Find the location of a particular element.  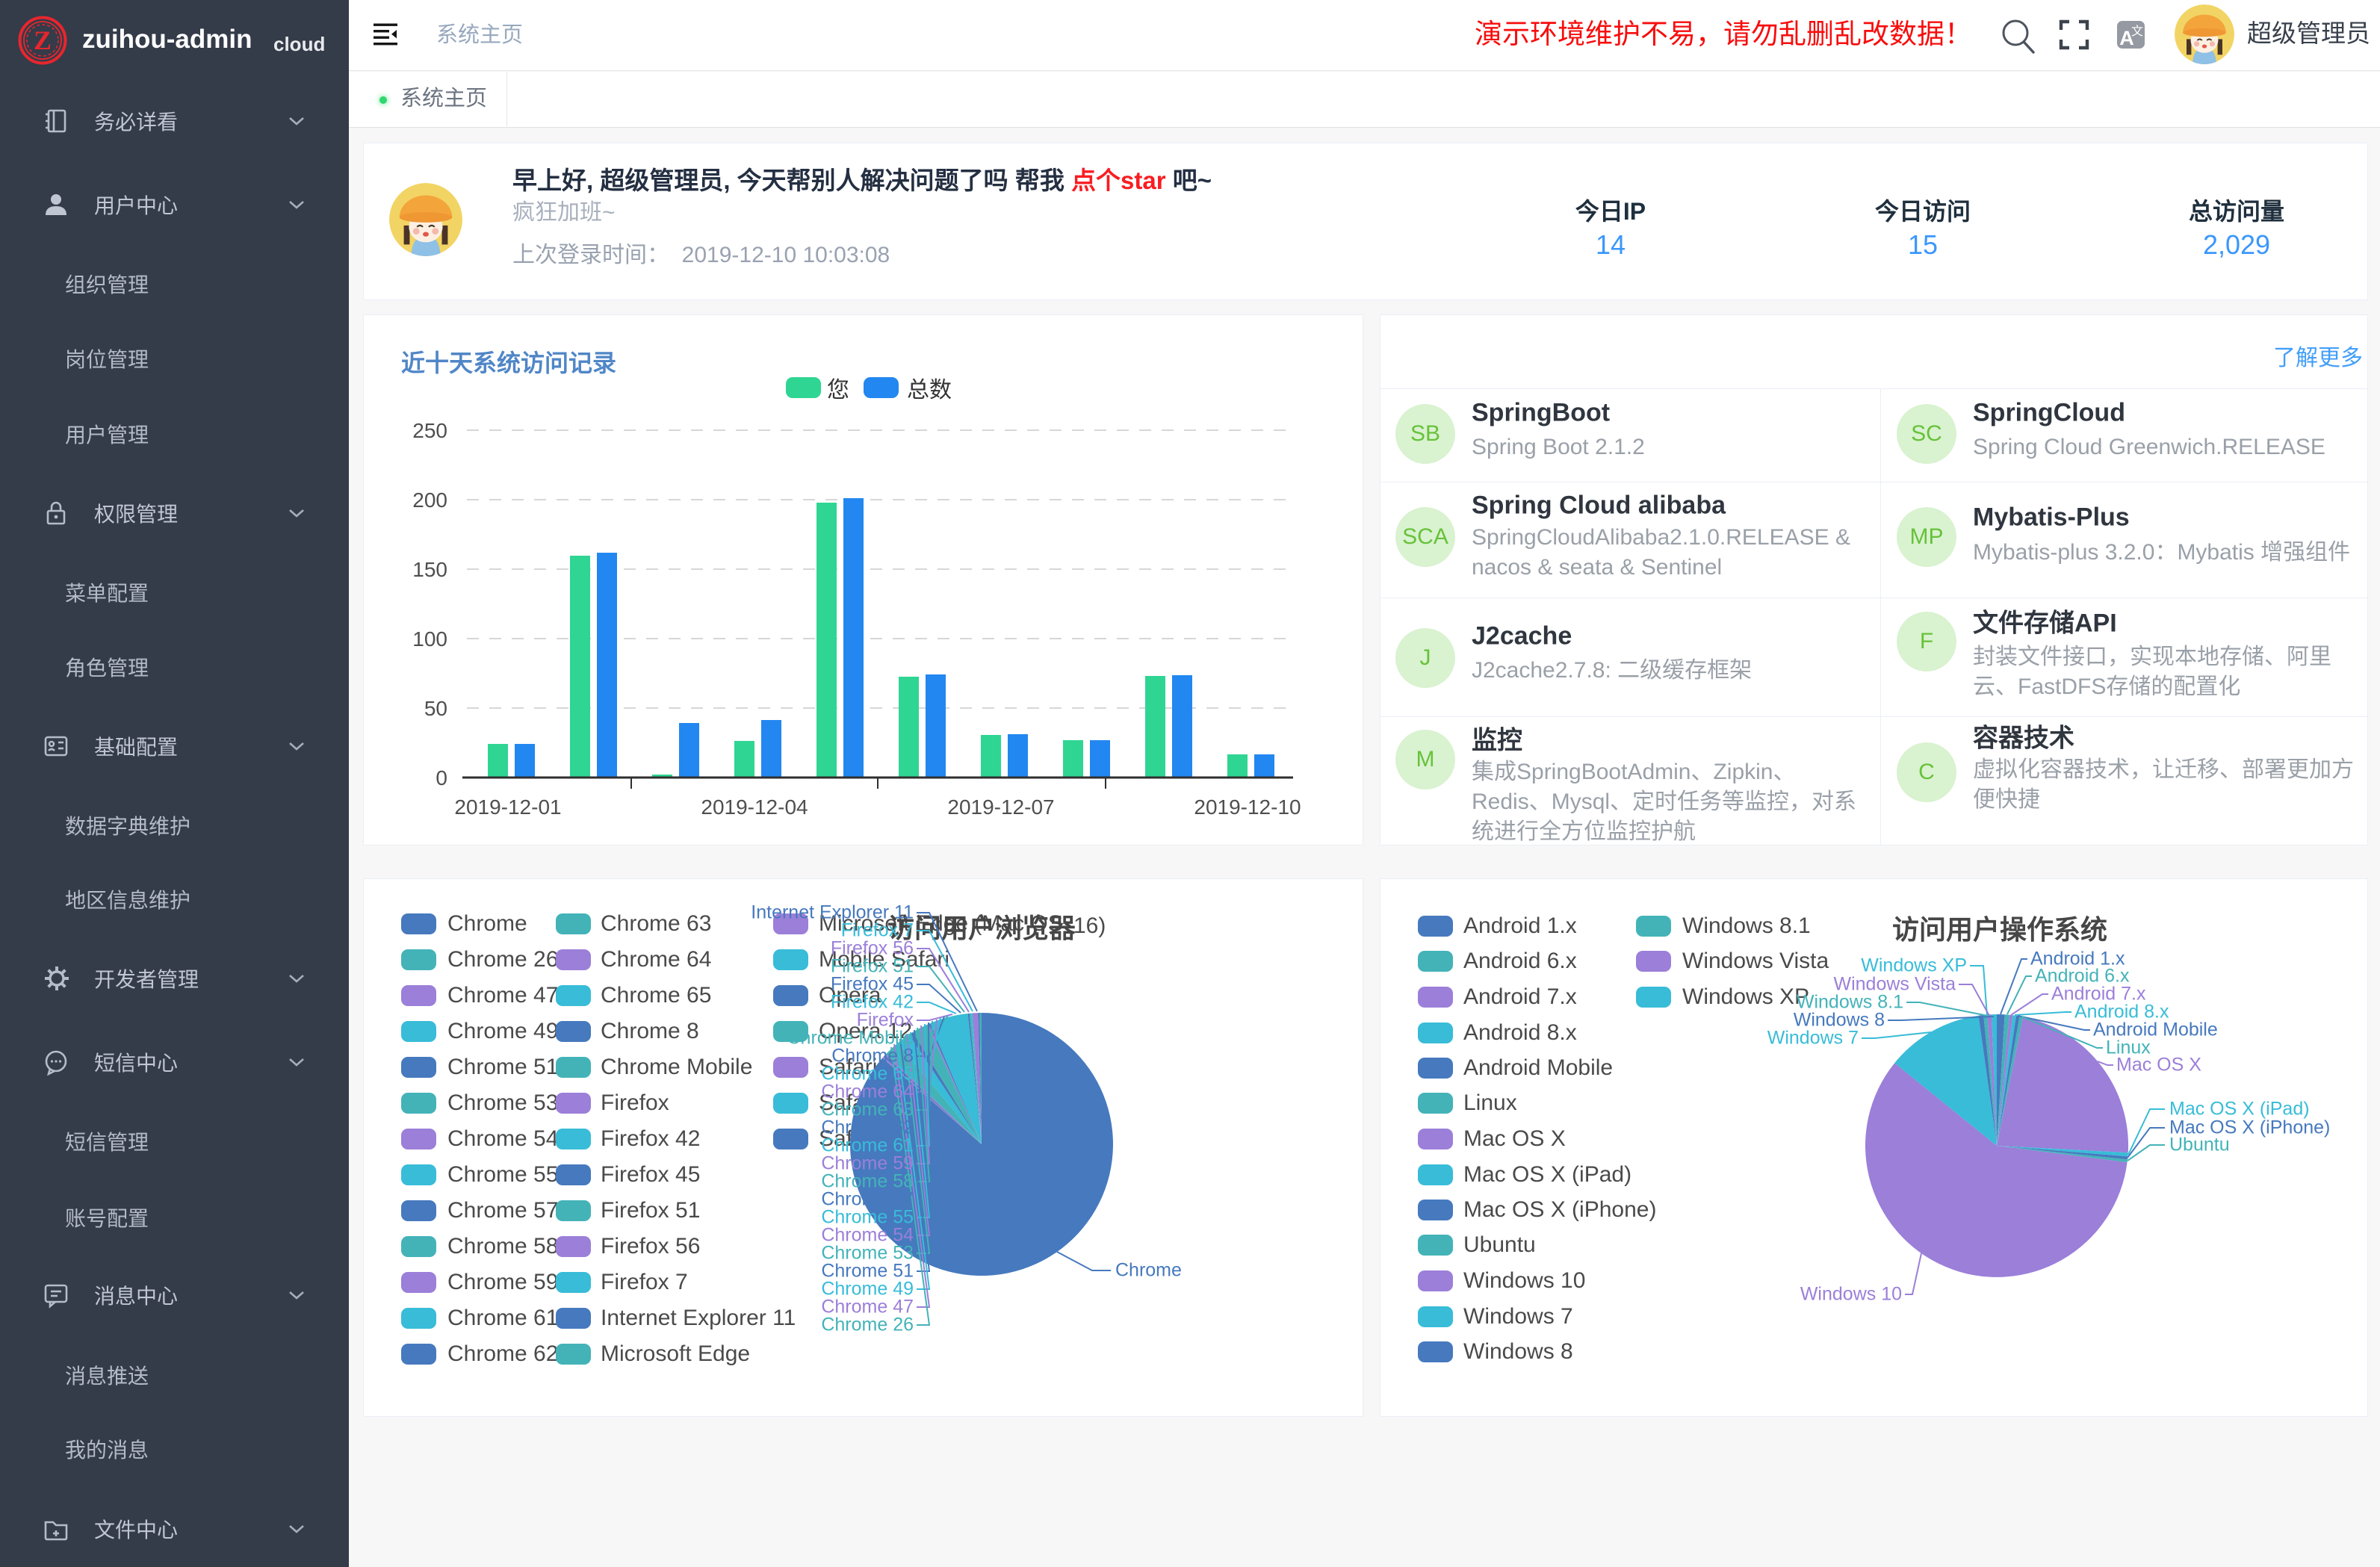

svg-text: 50 is located at coordinates (435, 708).